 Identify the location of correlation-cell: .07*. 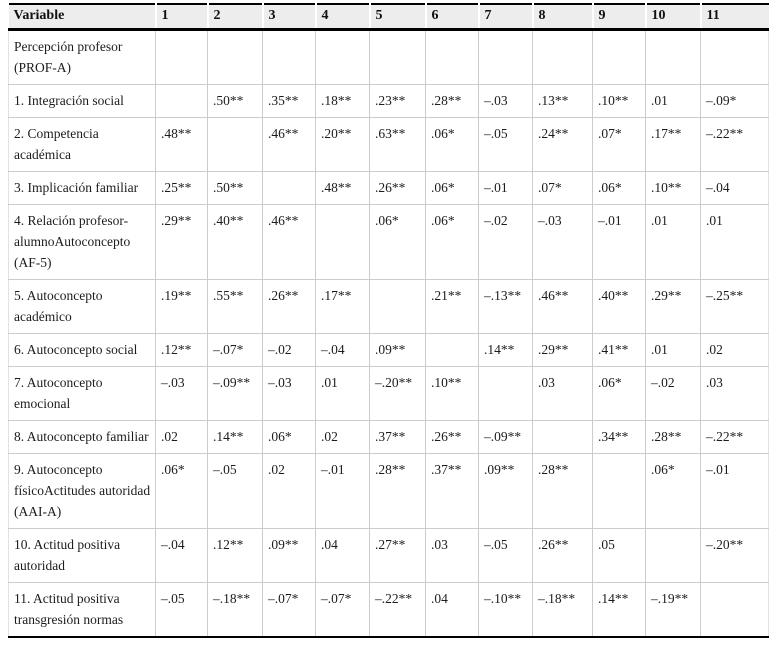
(619, 144).